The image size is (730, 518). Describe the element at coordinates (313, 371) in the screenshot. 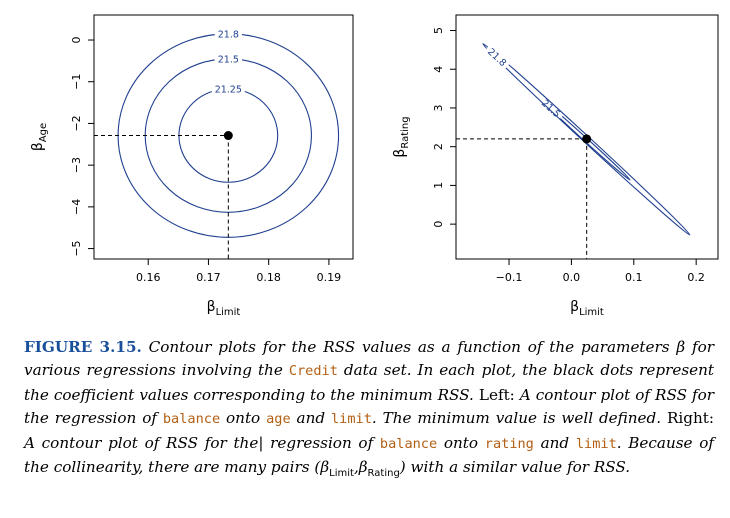

I see `code-credit: Credit` at that location.